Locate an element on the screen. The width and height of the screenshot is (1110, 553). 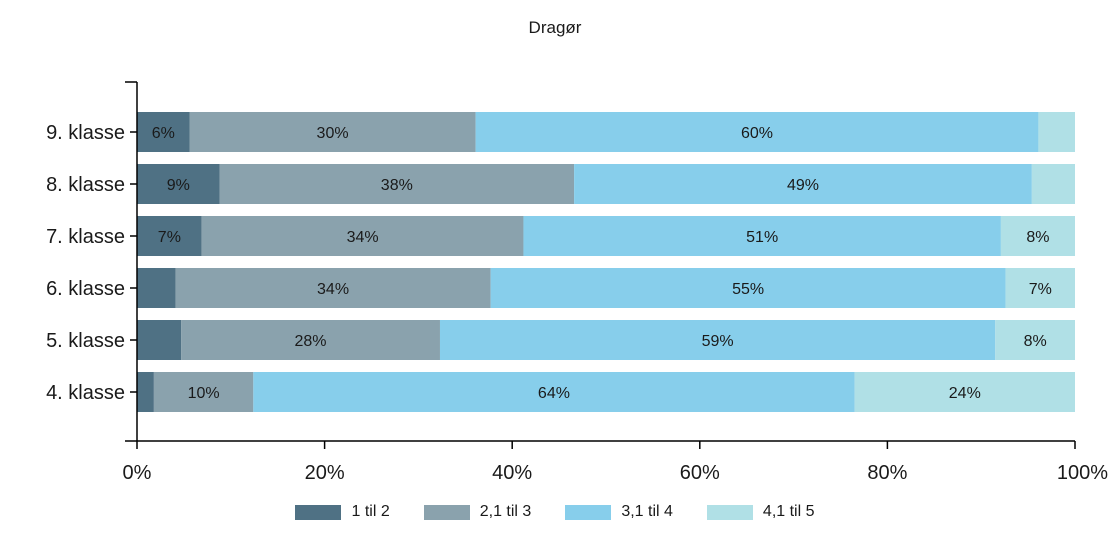
legend-item: 1 til 2 is located at coordinates (342, 512).